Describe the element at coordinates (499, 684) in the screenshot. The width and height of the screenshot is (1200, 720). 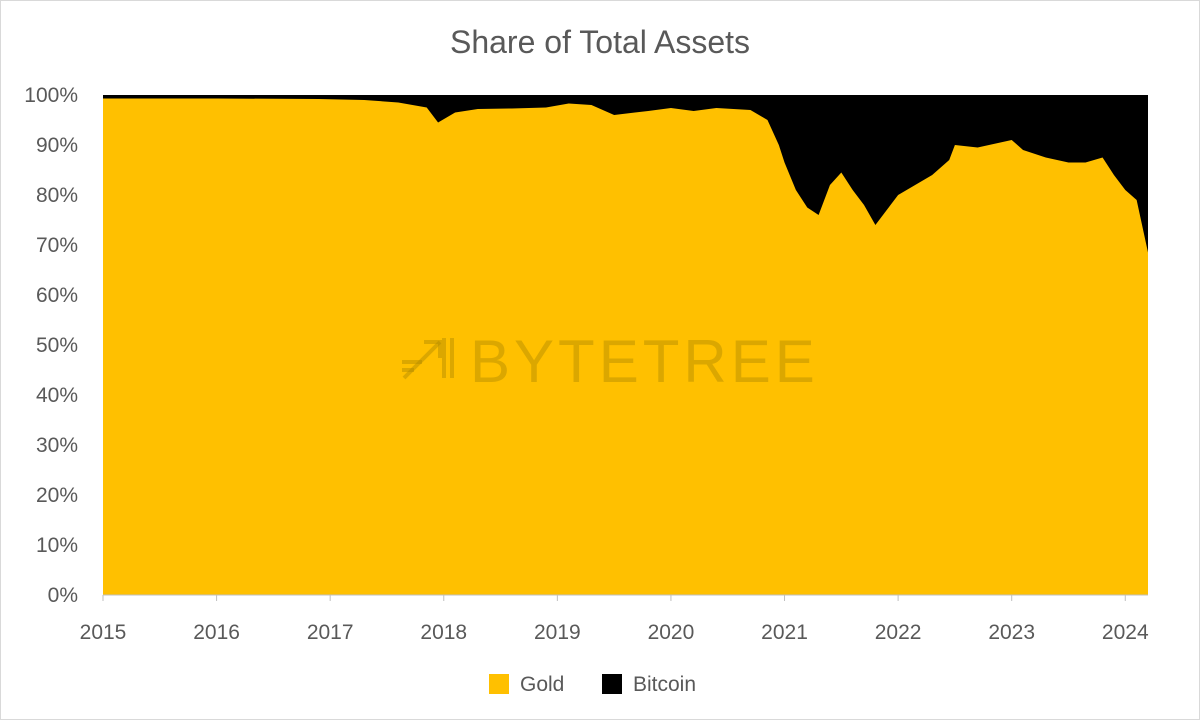
I see `legend-gold-swatch` at that location.